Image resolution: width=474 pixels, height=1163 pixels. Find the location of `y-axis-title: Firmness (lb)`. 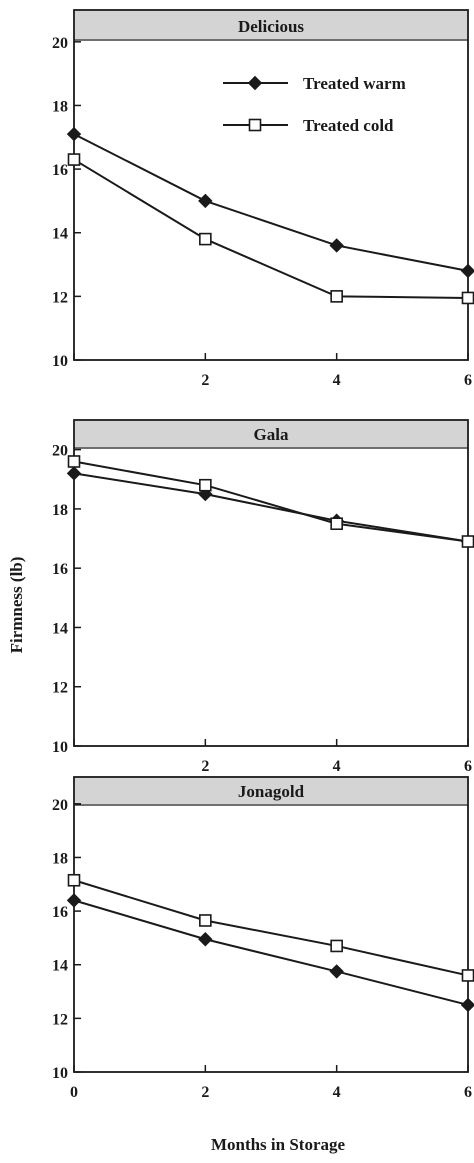

y-axis-title: Firmness (lb) is located at coordinates (16, 605).